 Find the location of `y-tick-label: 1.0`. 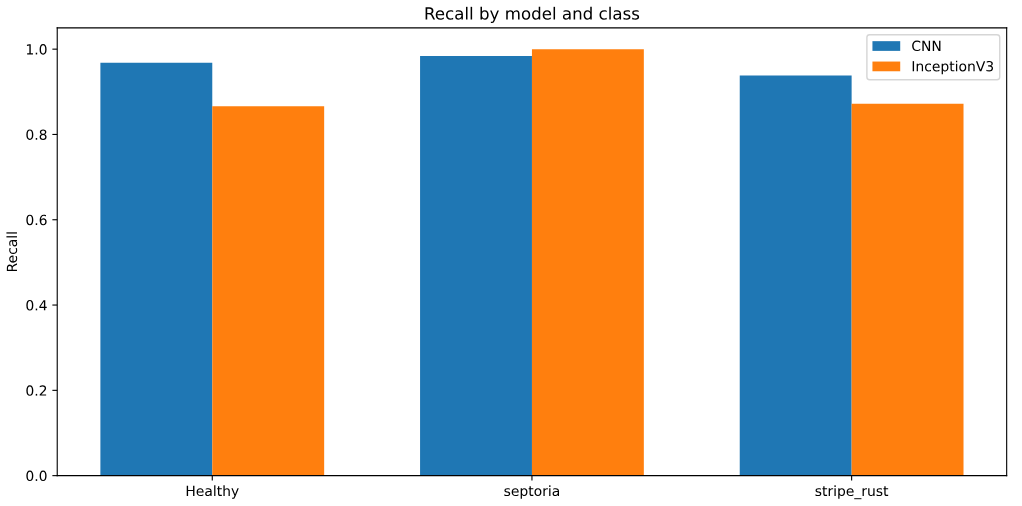

y-tick-label: 1.0 is located at coordinates (36, 49).